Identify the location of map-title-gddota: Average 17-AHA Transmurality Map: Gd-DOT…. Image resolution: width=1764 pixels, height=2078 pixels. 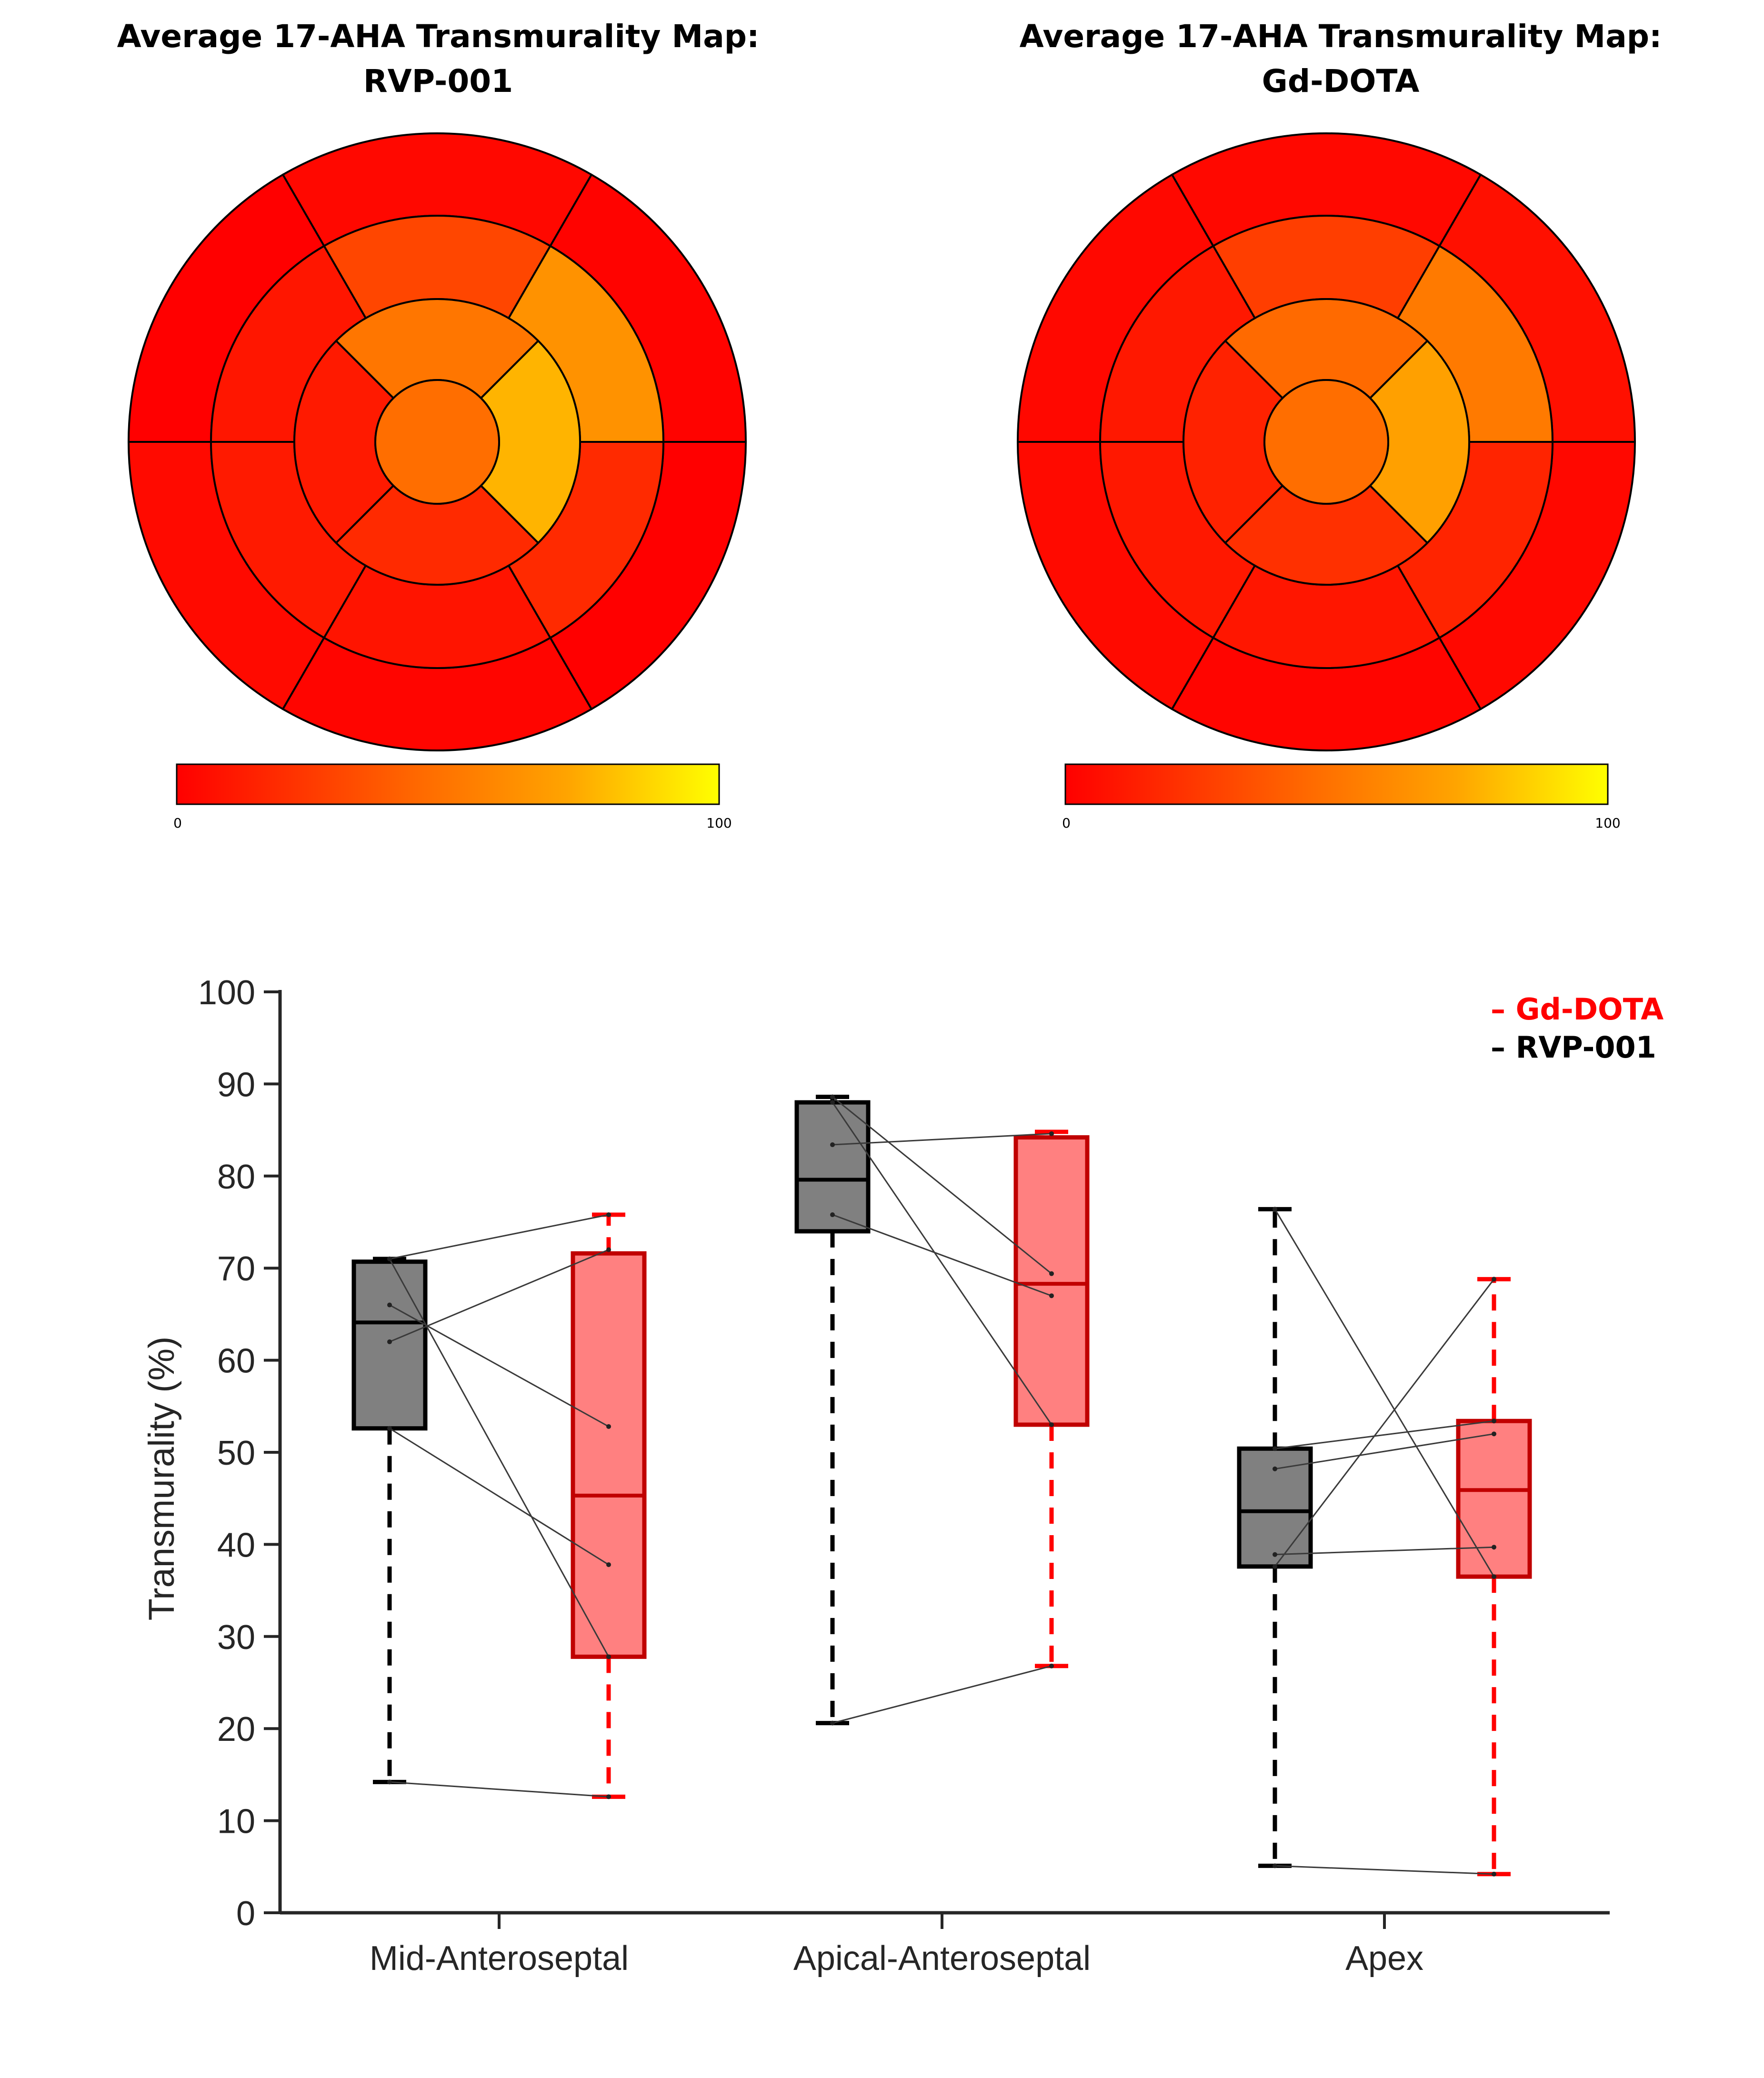
(1340, 59).